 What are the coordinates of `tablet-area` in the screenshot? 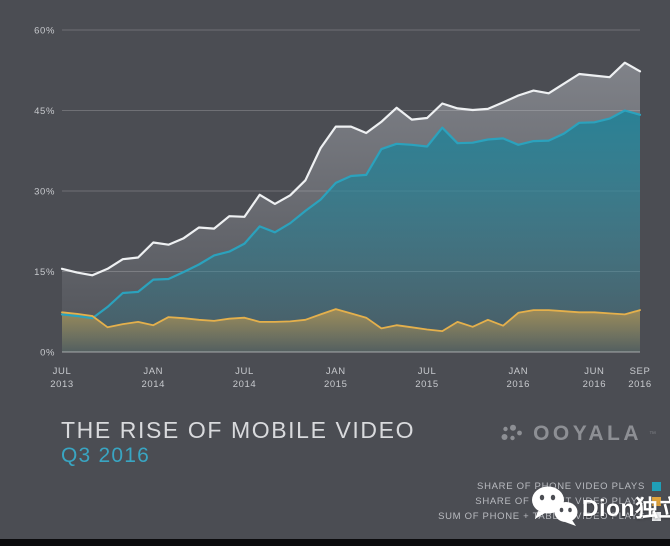 It's located at (351, 330).